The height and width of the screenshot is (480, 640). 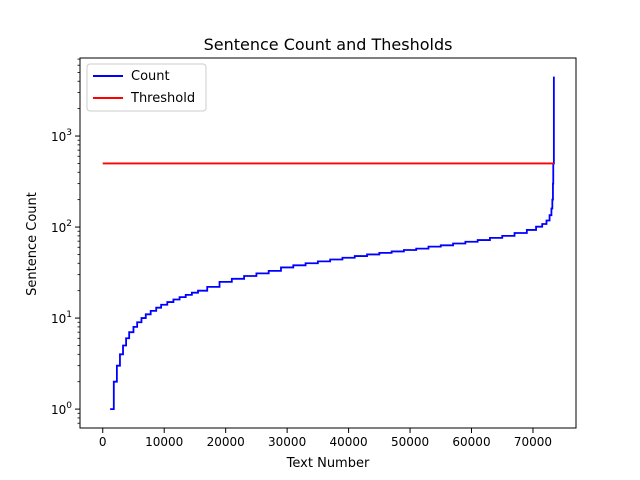 What do you see at coordinates (328, 463) in the screenshot?
I see `x-axis-label: Text Number` at bounding box center [328, 463].